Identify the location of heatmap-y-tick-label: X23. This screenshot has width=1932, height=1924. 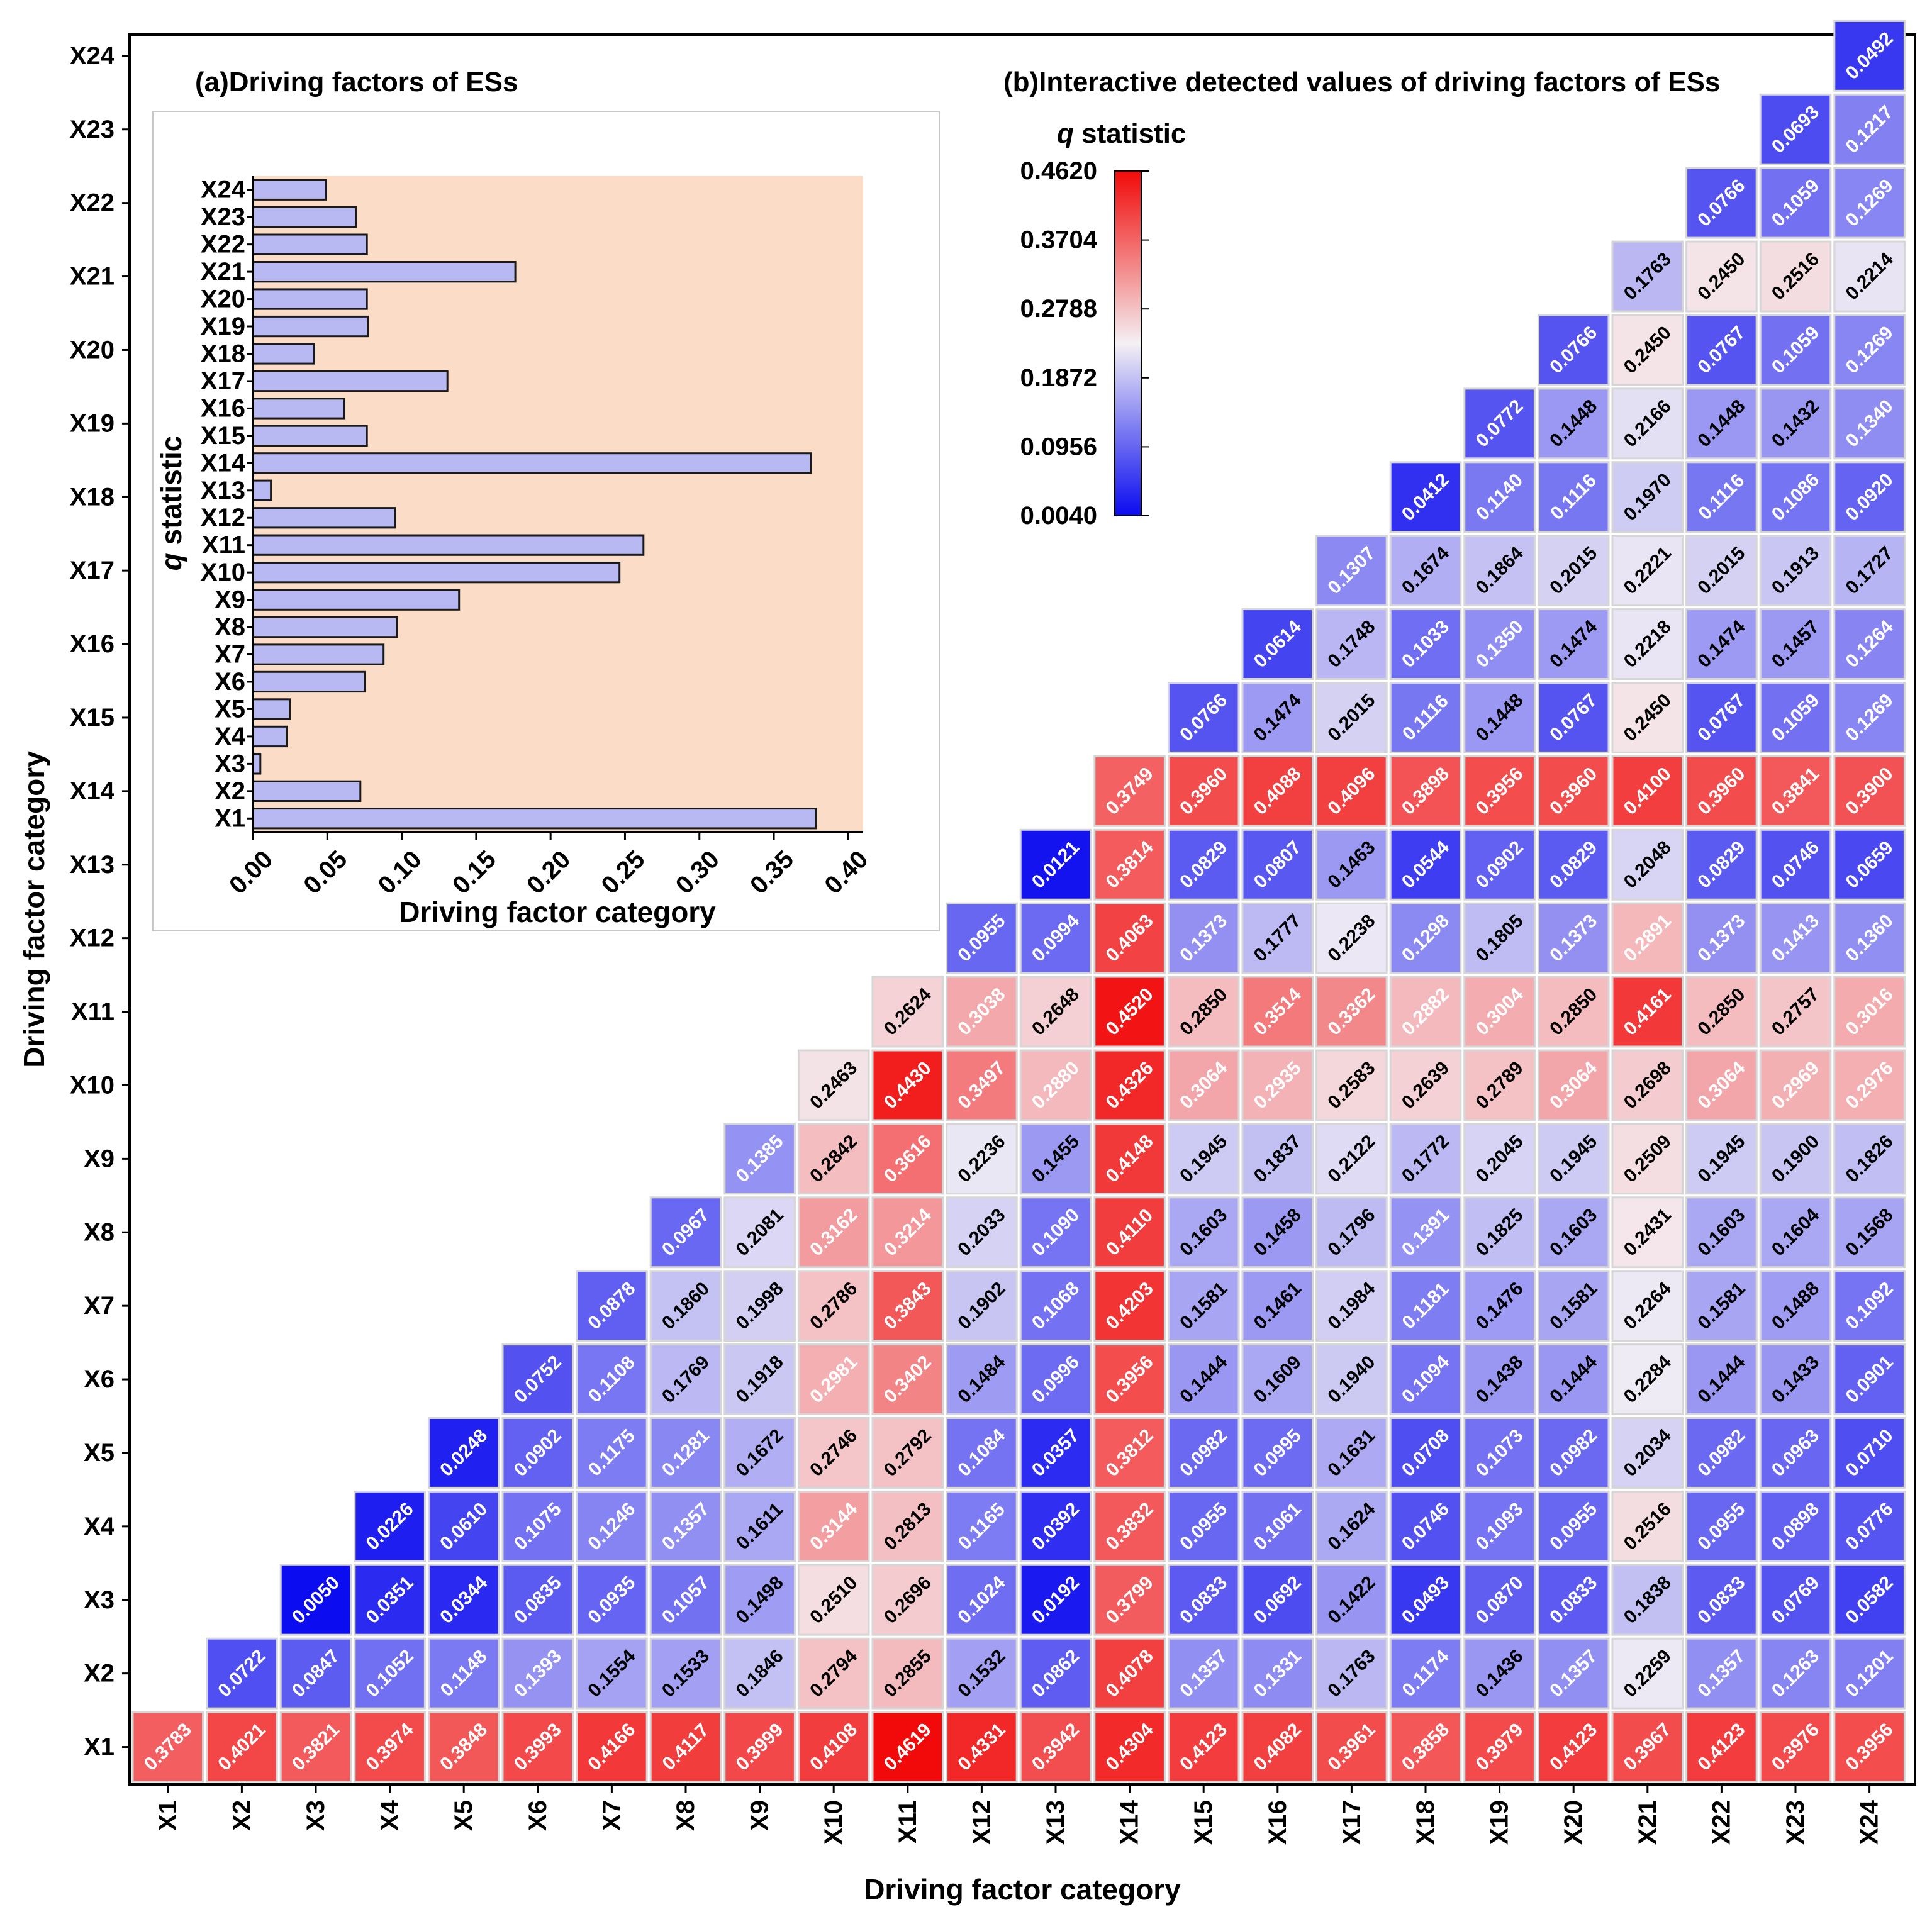
(92, 129).